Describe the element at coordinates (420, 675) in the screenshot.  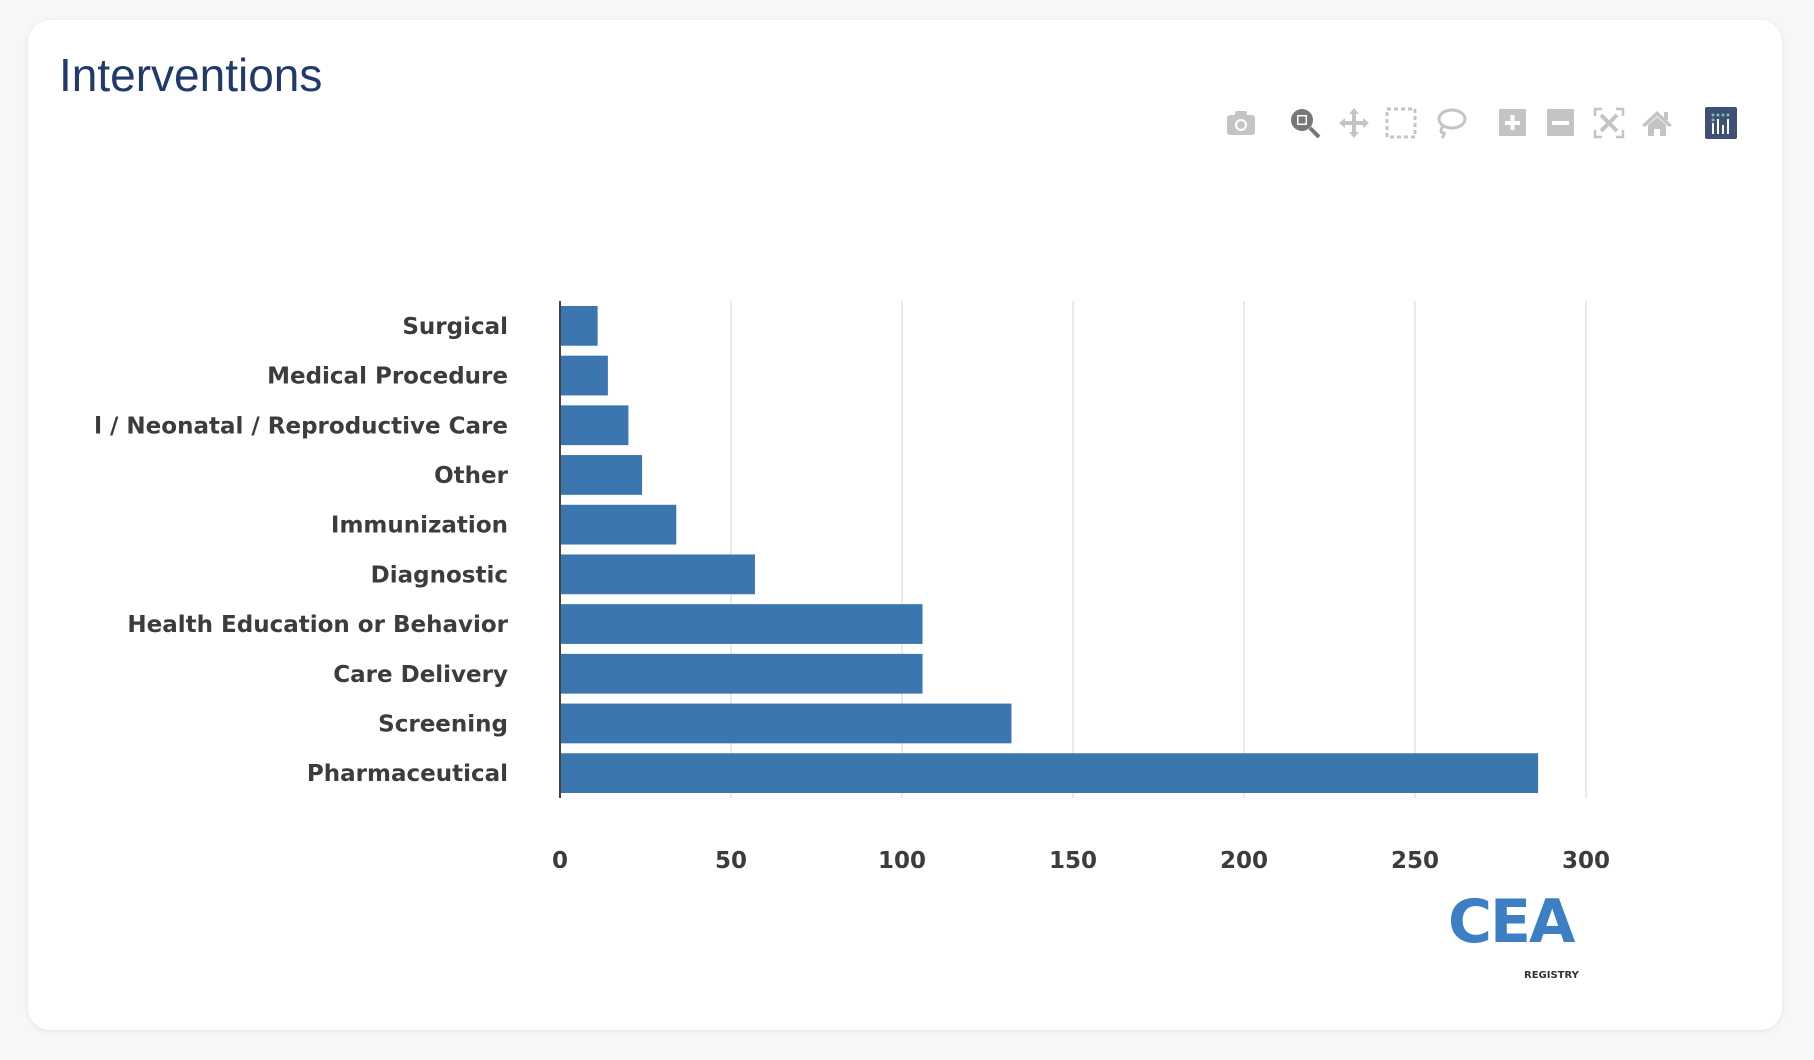
I see `y-tick-label: Care Delivery` at that location.